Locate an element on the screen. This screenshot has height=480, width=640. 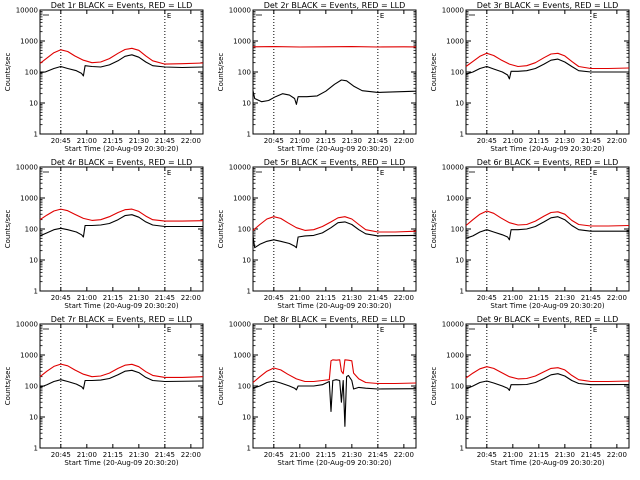
panel-title: Det 4r BLACK = Events, RED = LLD is located at coordinates (122, 162).